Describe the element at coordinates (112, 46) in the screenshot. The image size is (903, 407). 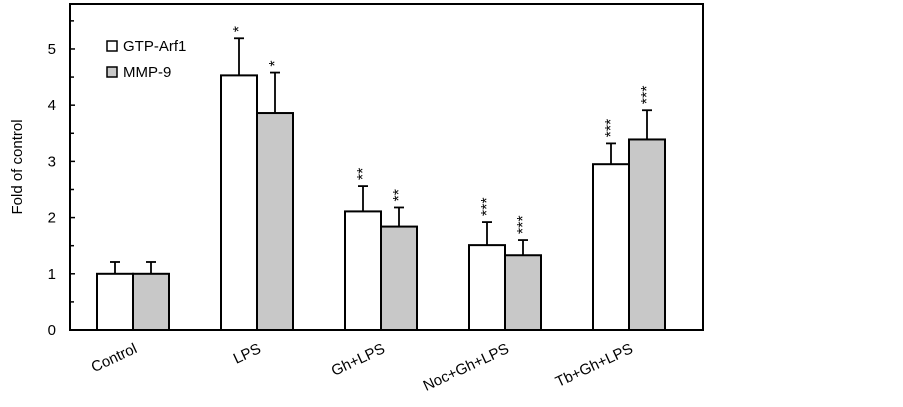
I see `legend-swatch-gtp-arf1` at that location.